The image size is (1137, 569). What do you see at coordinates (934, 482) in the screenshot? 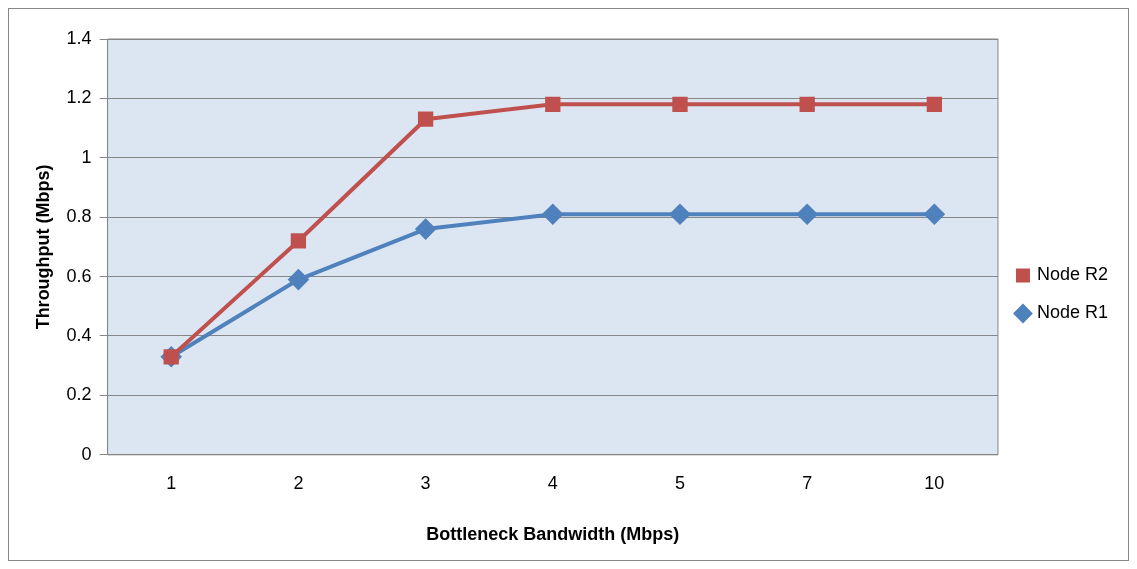
I see `x-tick-label: 10` at bounding box center [934, 482].